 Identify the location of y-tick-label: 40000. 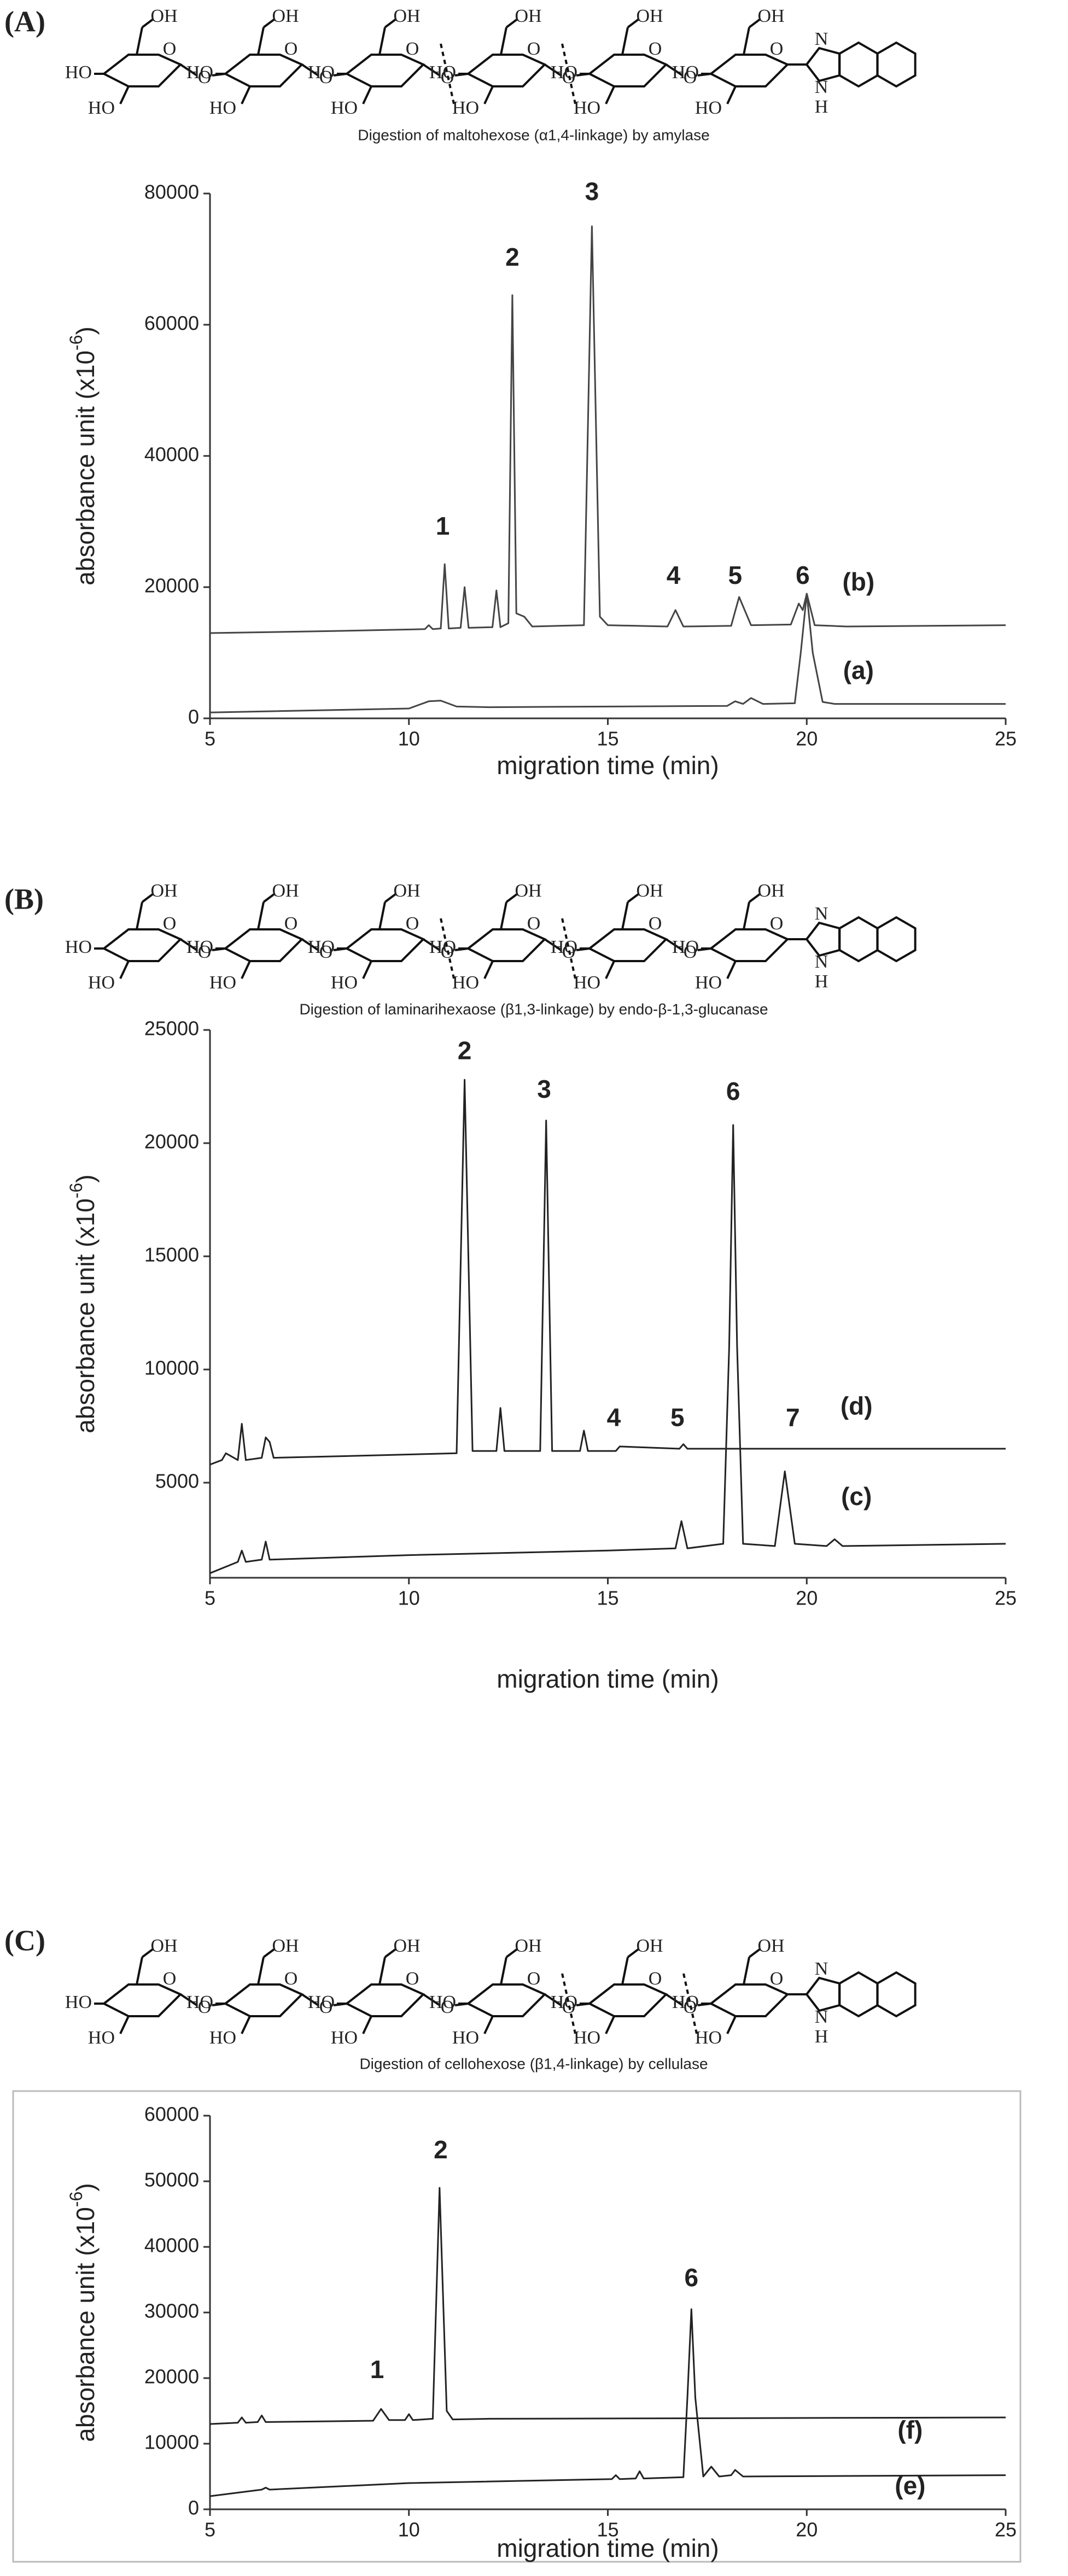
(171, 2246).